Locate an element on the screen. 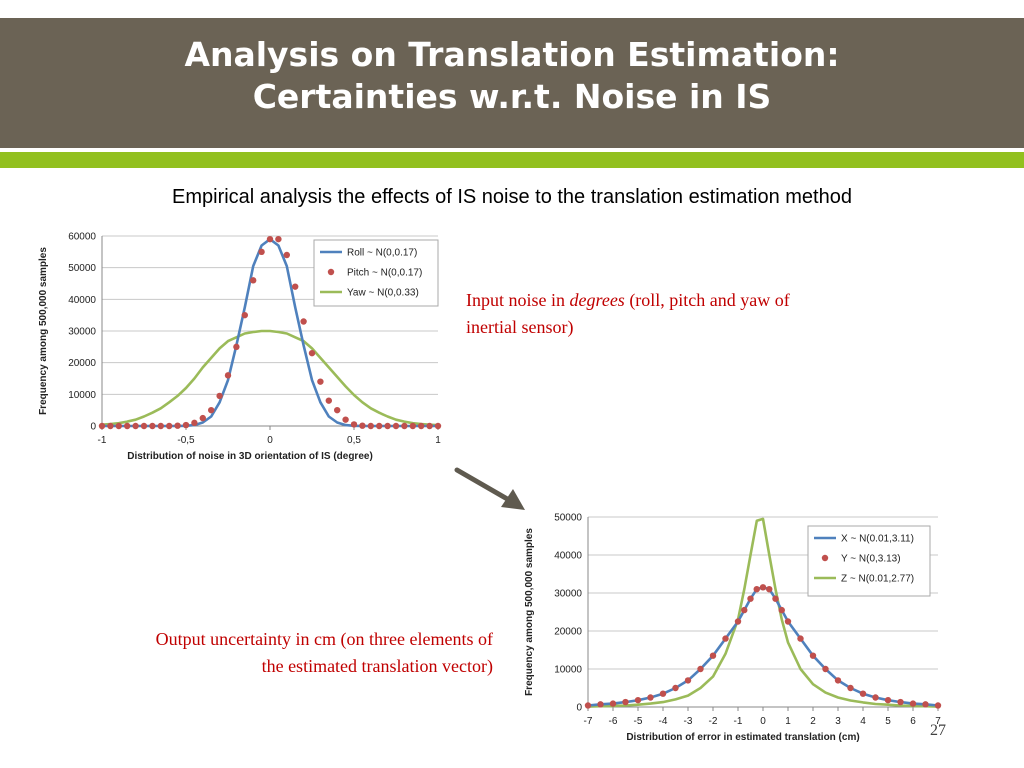 The height and width of the screenshot is (768, 1024). slide-title-line-2: Certainties w.r.t. Noise in IS is located at coordinates (512, 96).